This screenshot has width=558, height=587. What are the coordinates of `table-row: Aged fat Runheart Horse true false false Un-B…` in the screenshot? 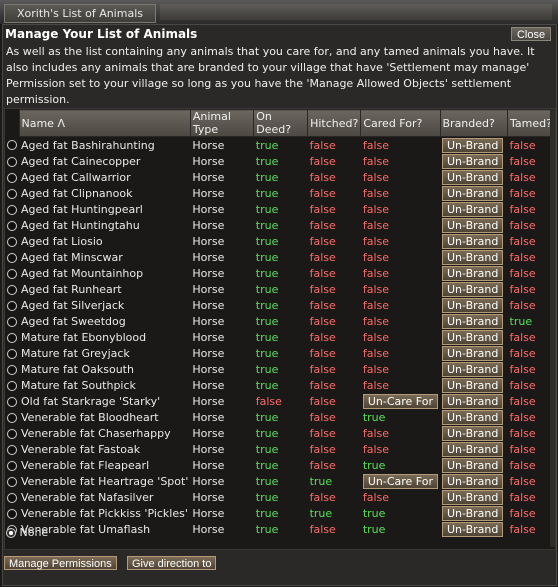 It's located at (280, 289).